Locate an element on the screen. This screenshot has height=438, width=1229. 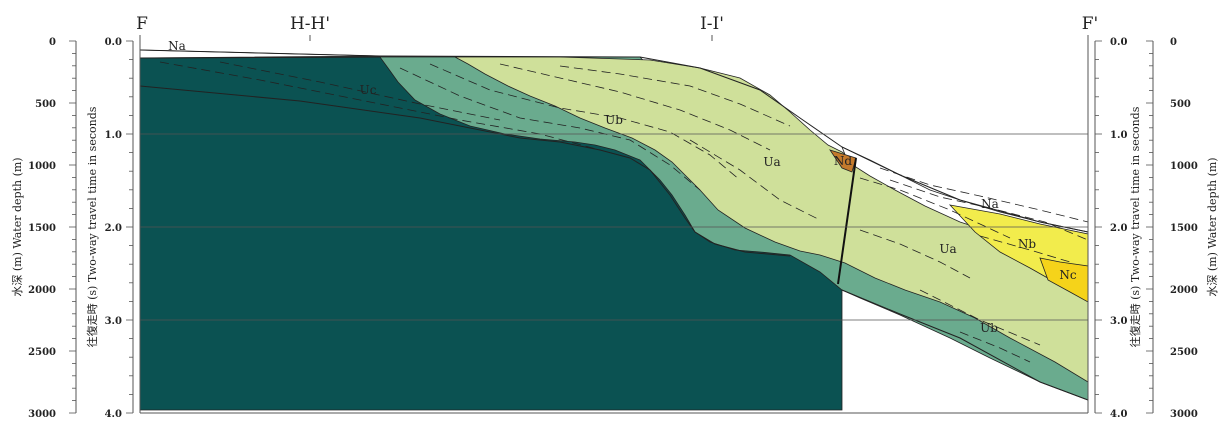
unit-label-nd: Nd is located at coordinates (843, 161).